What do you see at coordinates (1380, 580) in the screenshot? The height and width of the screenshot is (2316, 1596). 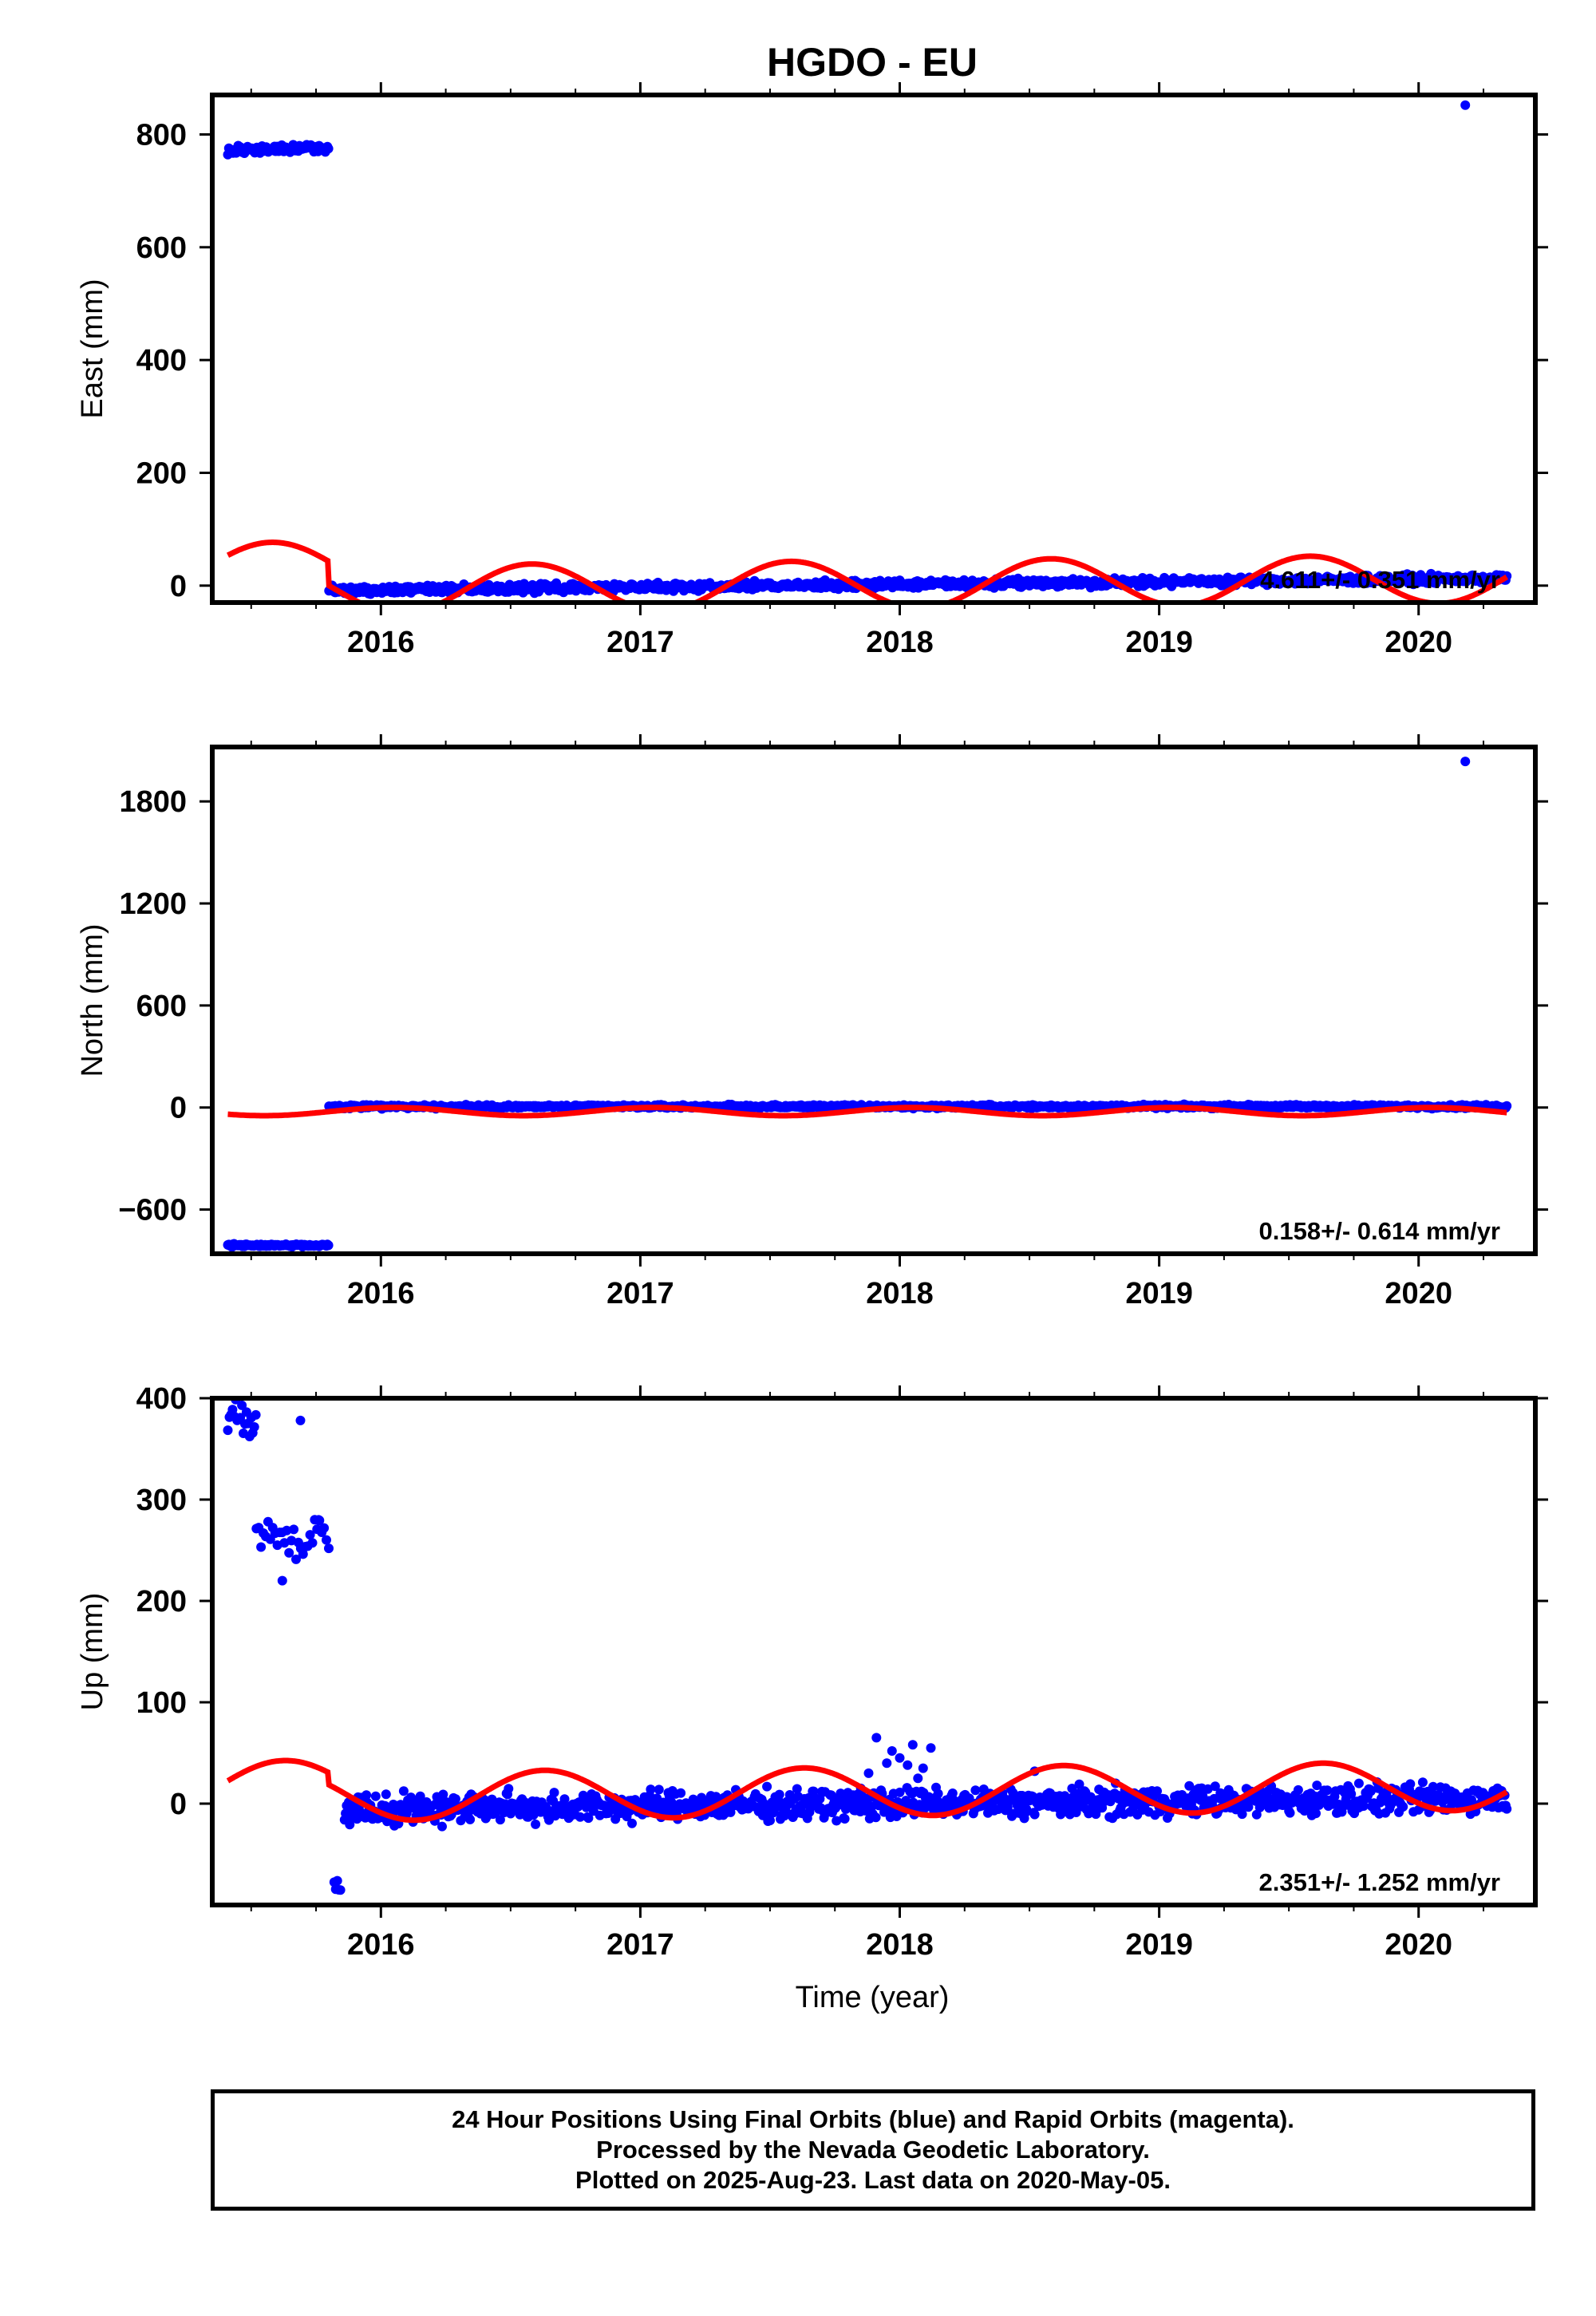 I see `east-rate-label: 4.611+/- 0.351 mm/yr` at bounding box center [1380, 580].